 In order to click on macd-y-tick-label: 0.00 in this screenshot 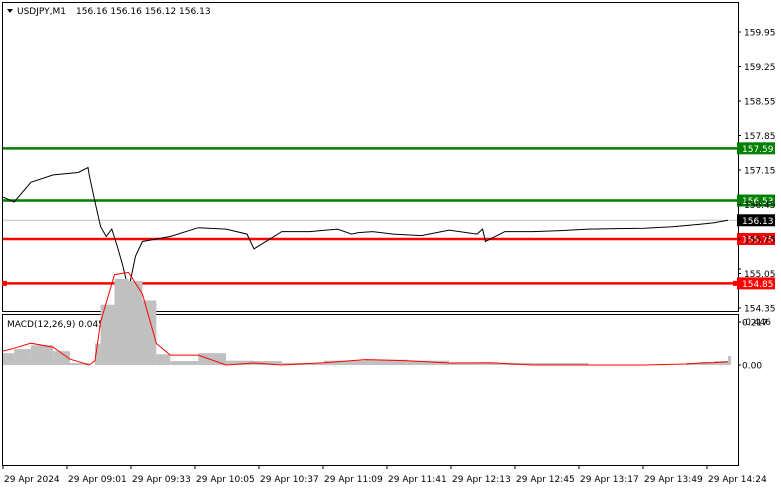, I will do `click(752, 367)`.